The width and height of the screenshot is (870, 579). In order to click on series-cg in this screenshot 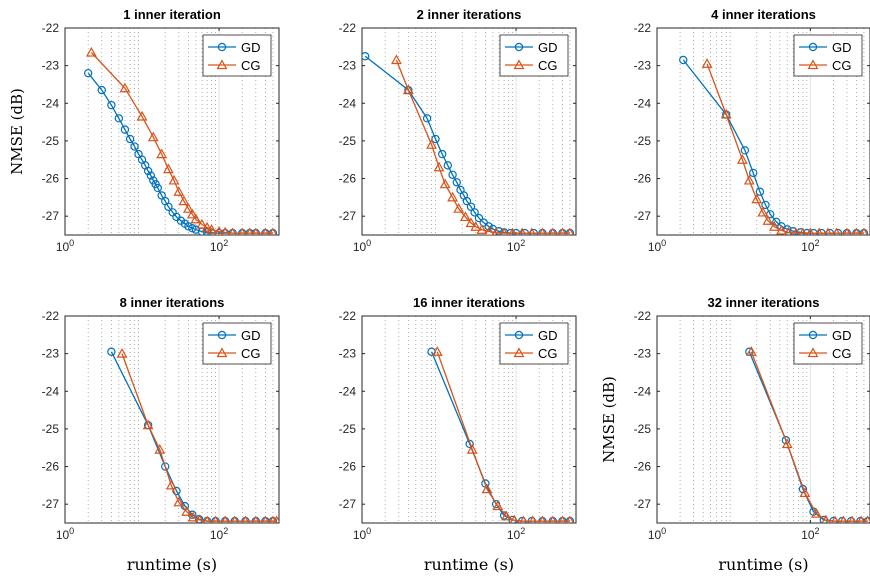, I will do `click(503, 434)`.